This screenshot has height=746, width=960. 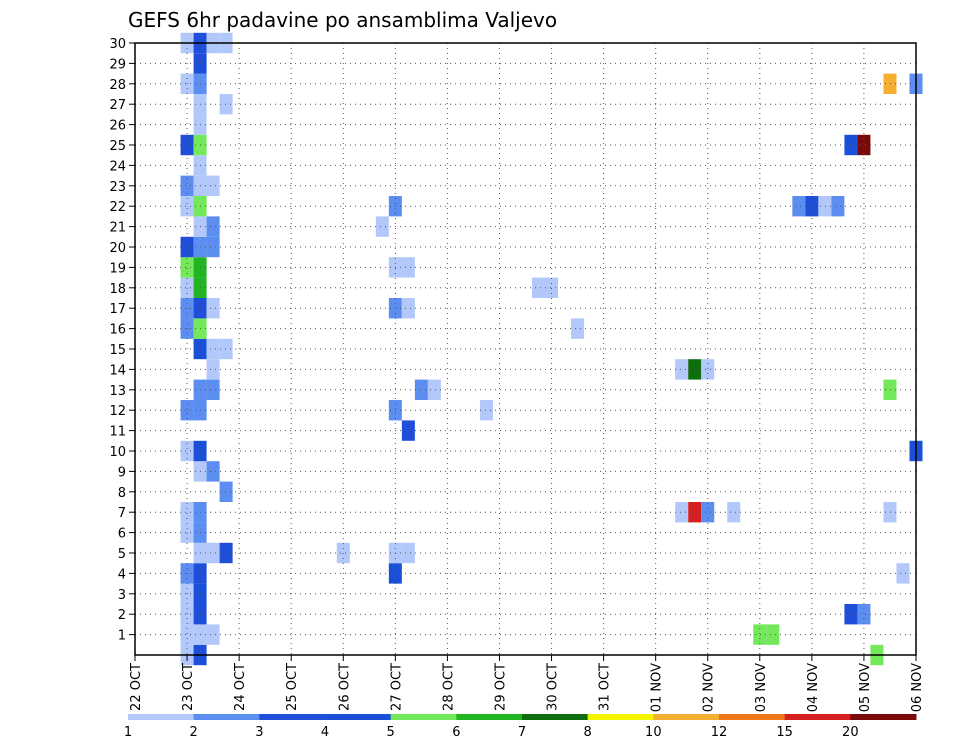 What do you see at coordinates (117, 146) in the screenshot?
I see `y-tick-label: 25` at bounding box center [117, 146].